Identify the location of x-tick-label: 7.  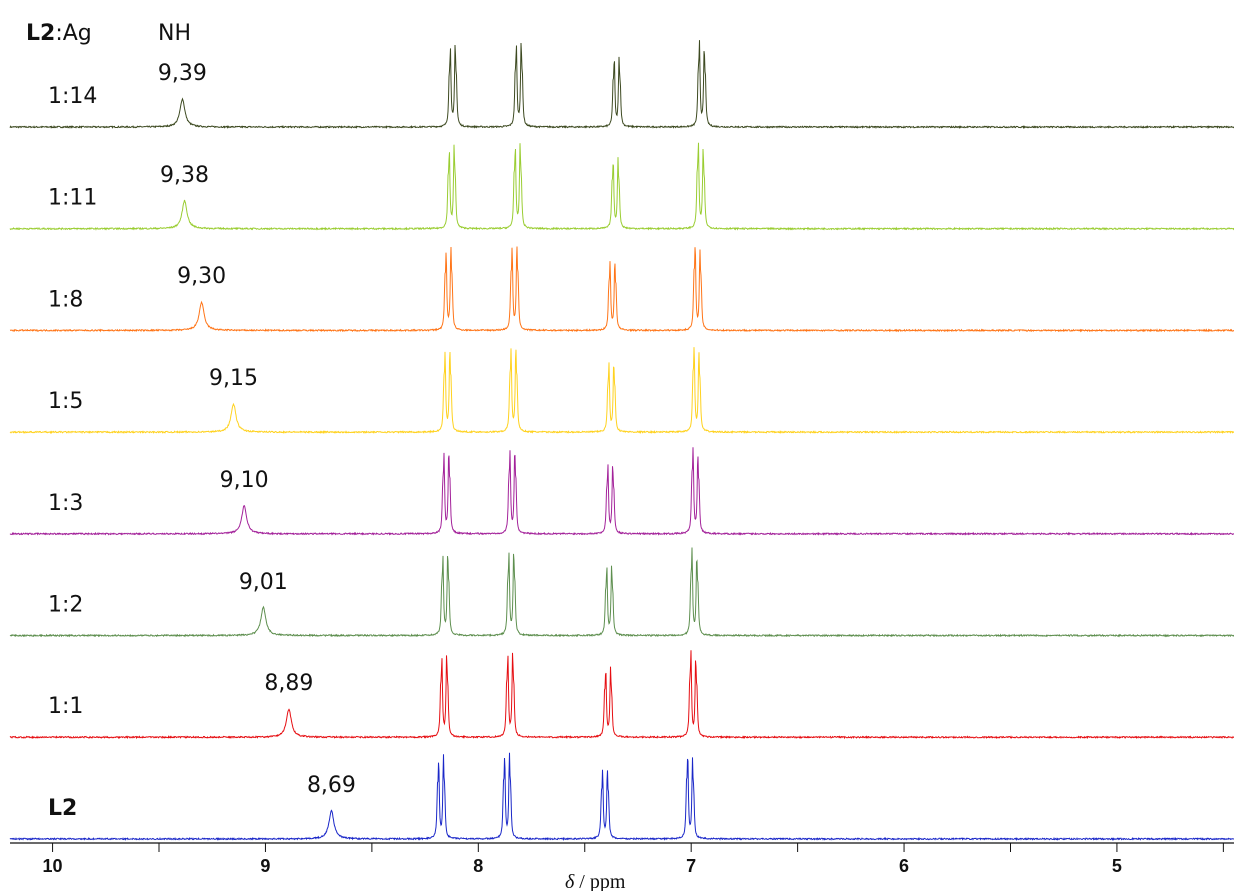
(691, 866).